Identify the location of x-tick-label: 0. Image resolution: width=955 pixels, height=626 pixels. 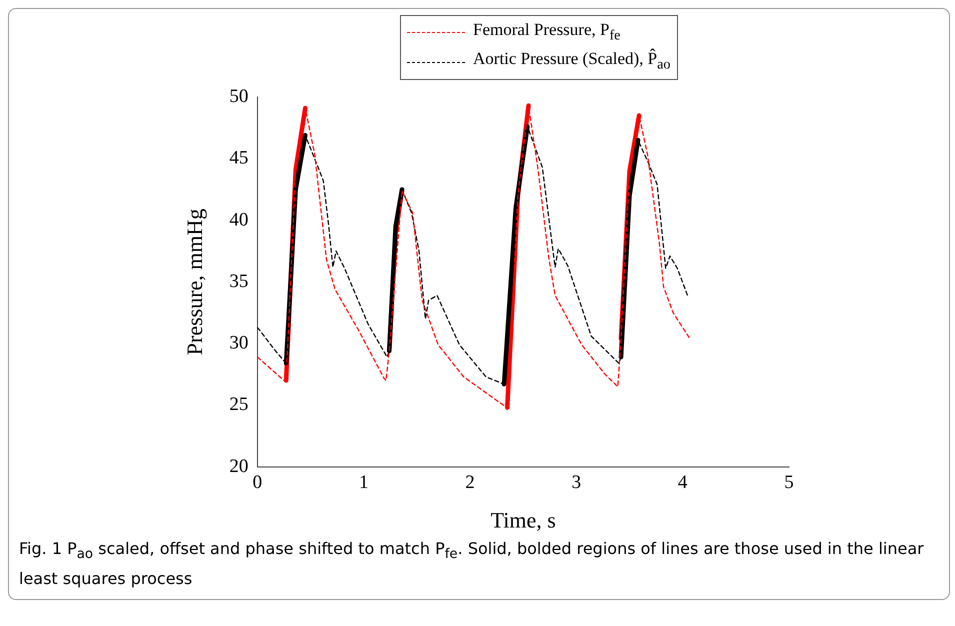
(257, 483).